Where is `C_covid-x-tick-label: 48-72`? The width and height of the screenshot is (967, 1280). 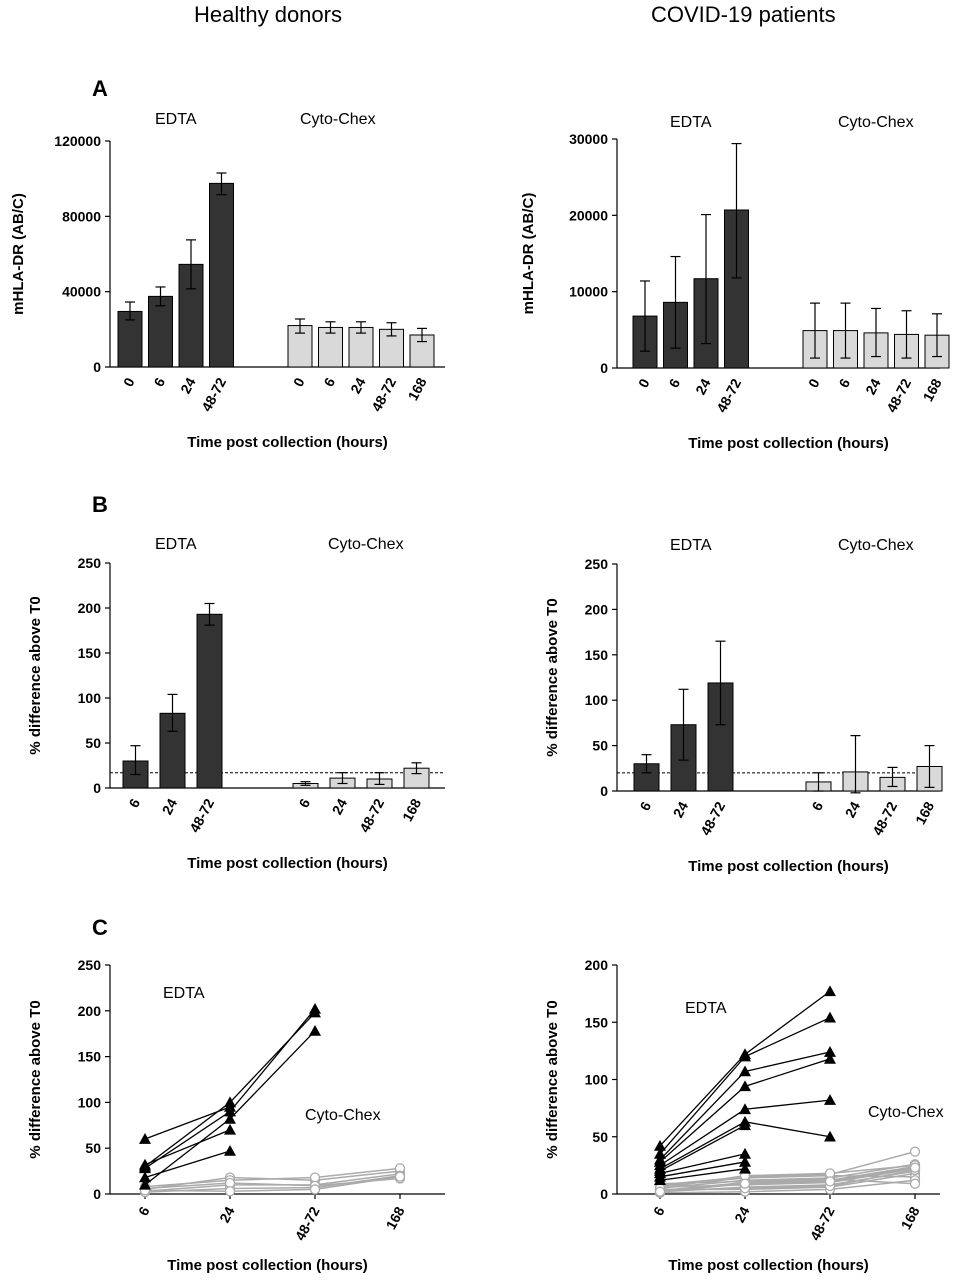 C_covid-x-tick-label: 48-72 is located at coordinates (822, 1223).